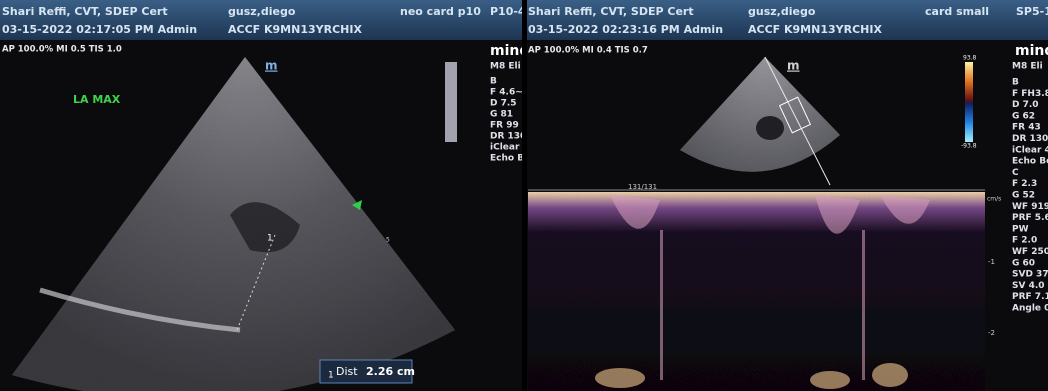 The width and height of the screenshot is (1048, 391). I want to click on parameter: F 4.6~1, so click(509, 93).